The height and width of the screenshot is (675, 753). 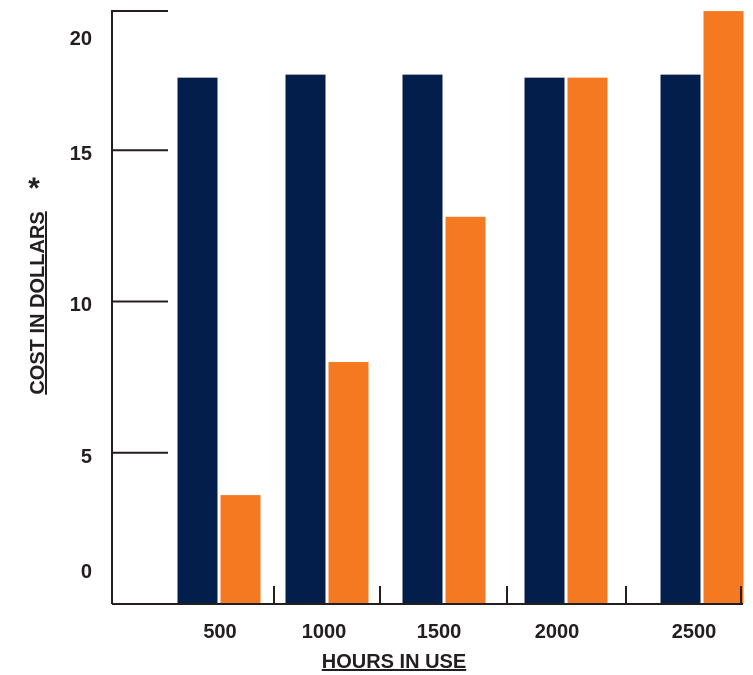 I want to click on x-tick-label-500: 500, so click(x=219, y=632).